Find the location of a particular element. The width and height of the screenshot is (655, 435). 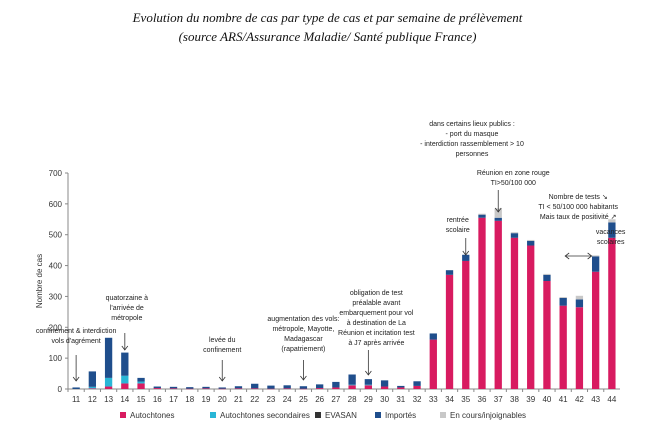

annotation-week-20-line: levée du is located at coordinates (222, 340).